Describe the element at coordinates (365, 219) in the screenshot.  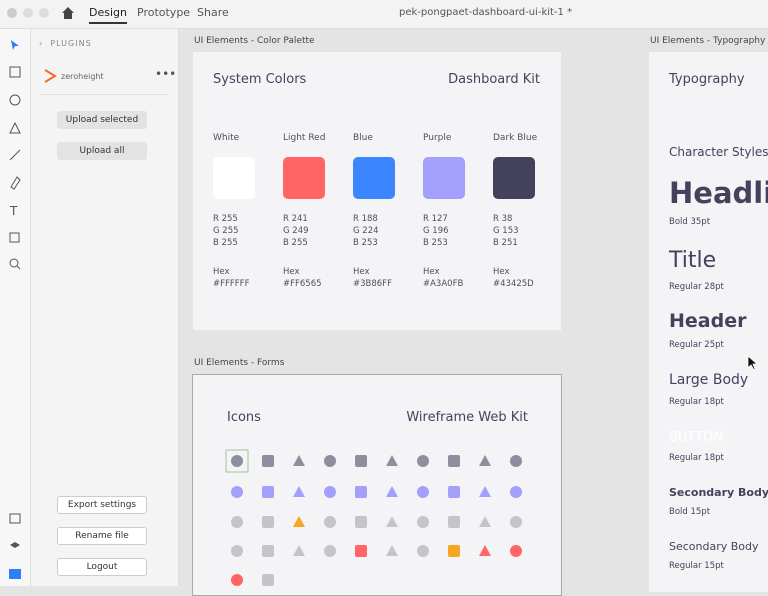
I see `rgb-value: R 188` at that location.